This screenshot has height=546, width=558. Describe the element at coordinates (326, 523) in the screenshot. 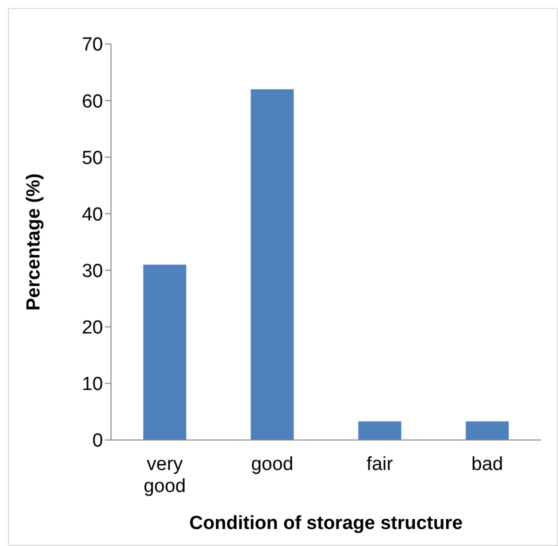

I see `x-axis-title: Condition of storage structure` at that location.